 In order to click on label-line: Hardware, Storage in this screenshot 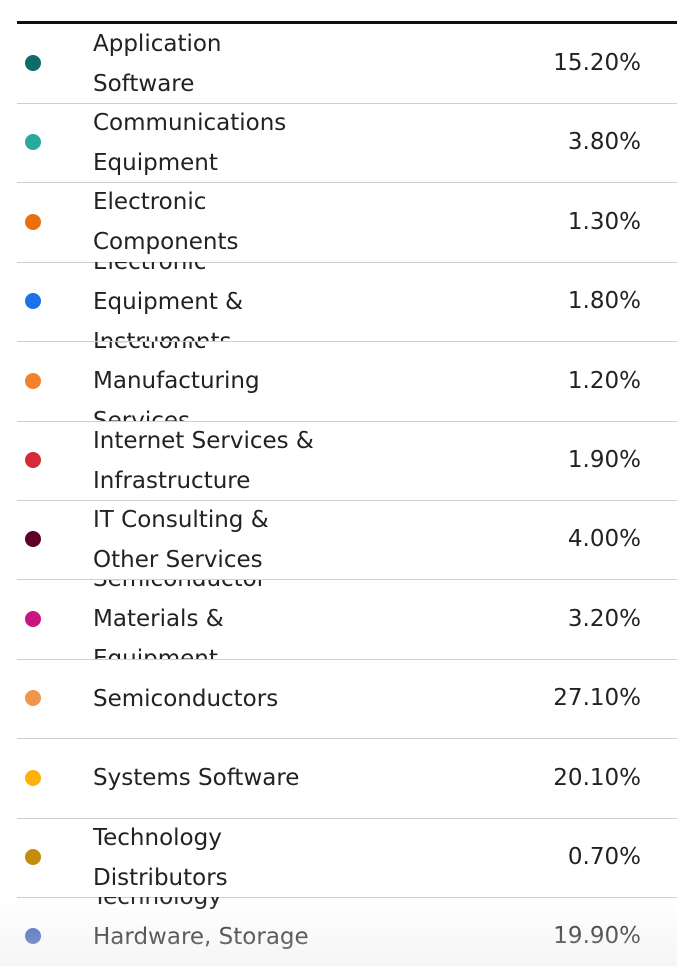, I will do `click(201, 936)`.